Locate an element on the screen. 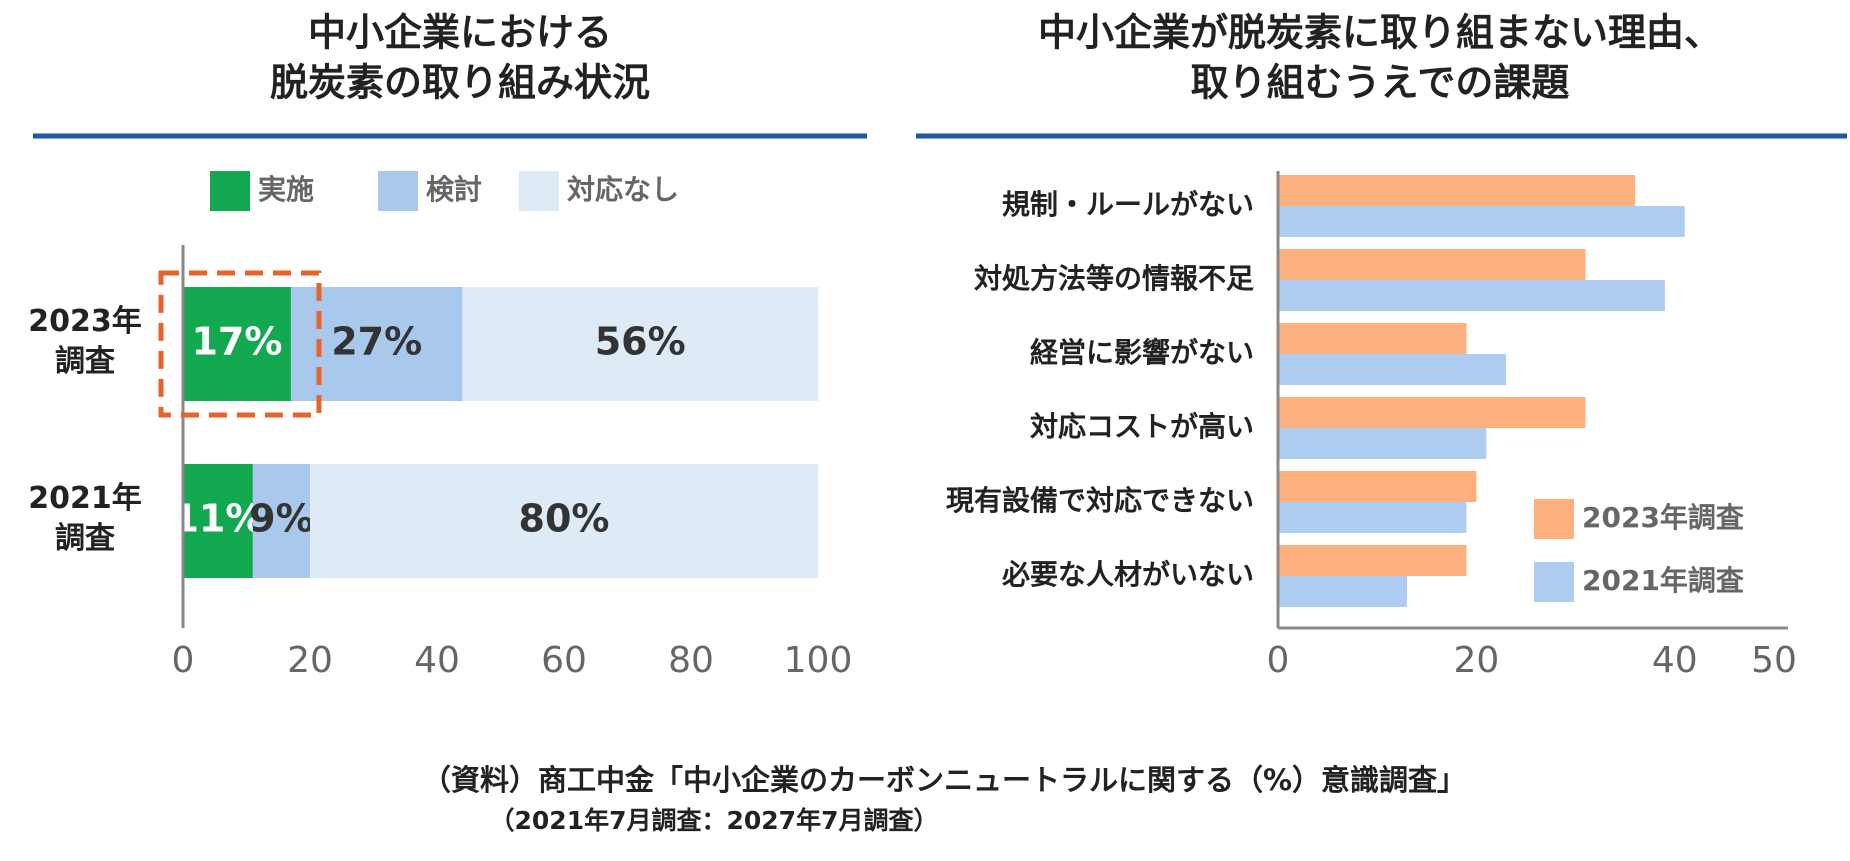 This screenshot has height=861, width=1850. category-label: 経営に影響がない is located at coordinates (1142, 352).